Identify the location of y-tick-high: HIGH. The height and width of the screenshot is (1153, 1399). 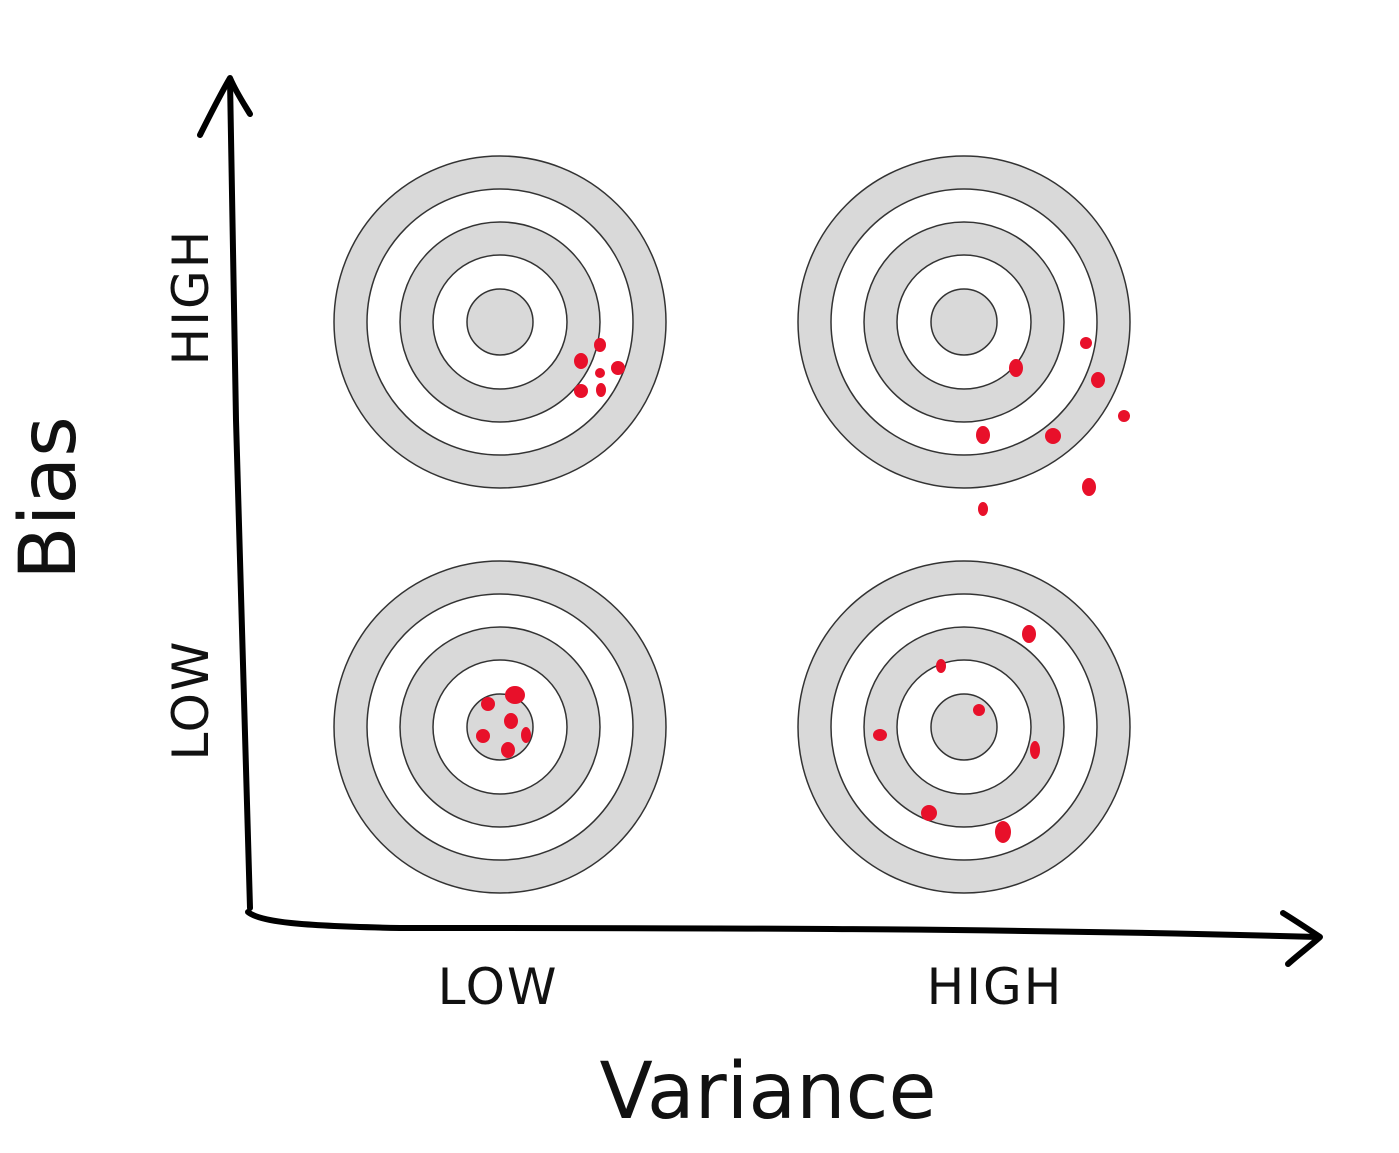
(191, 297).